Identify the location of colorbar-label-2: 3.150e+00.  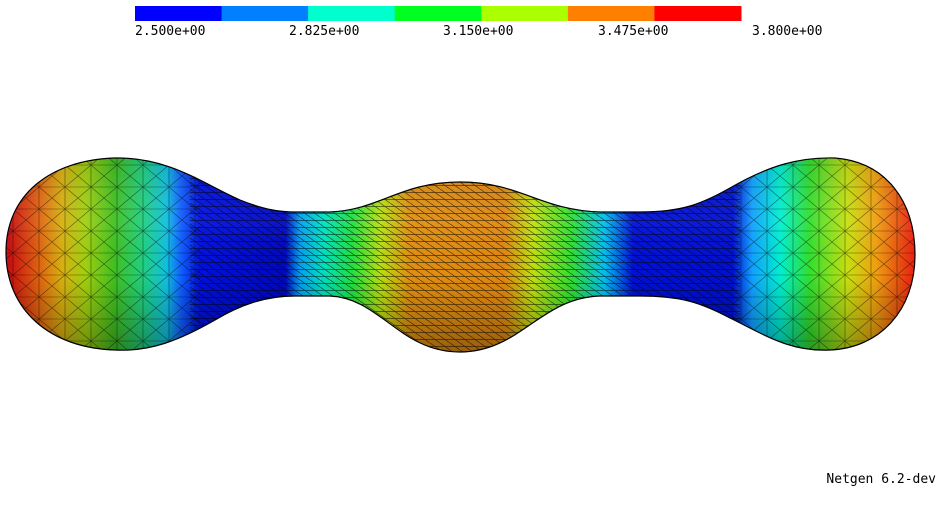
(478, 31).